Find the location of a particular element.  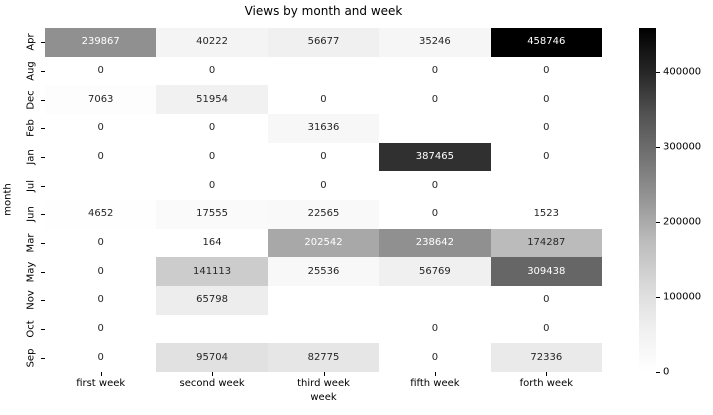

heatmap-cell: 458746 is located at coordinates (546, 42).